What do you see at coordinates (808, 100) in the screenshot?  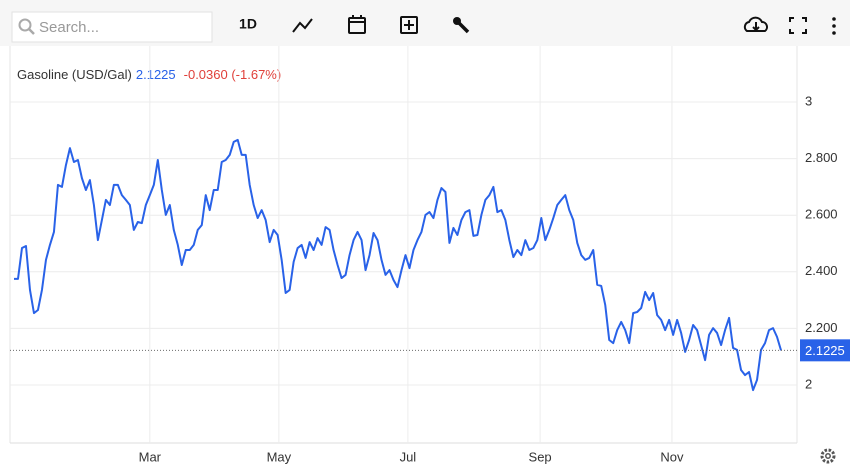 I see `y-tick-label: 3` at bounding box center [808, 100].